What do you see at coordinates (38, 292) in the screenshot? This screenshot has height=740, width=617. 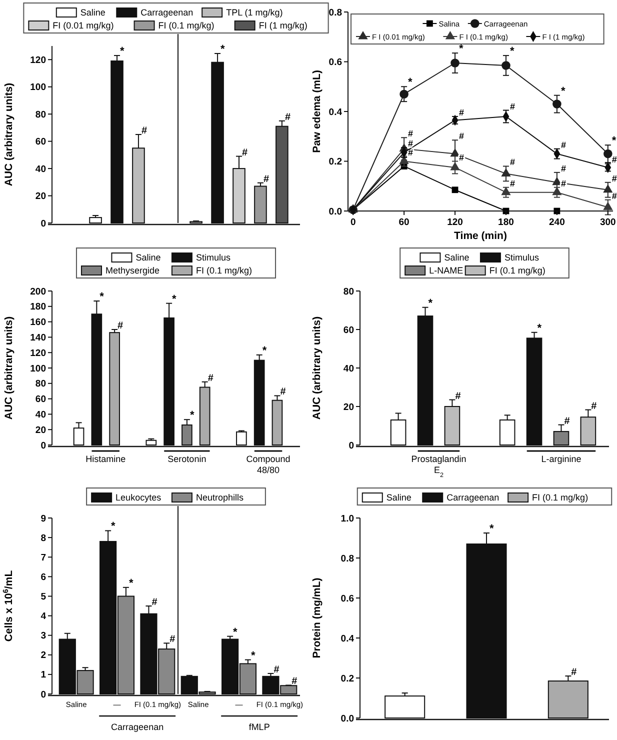 I see `y-tick-label: 200` at bounding box center [38, 292].